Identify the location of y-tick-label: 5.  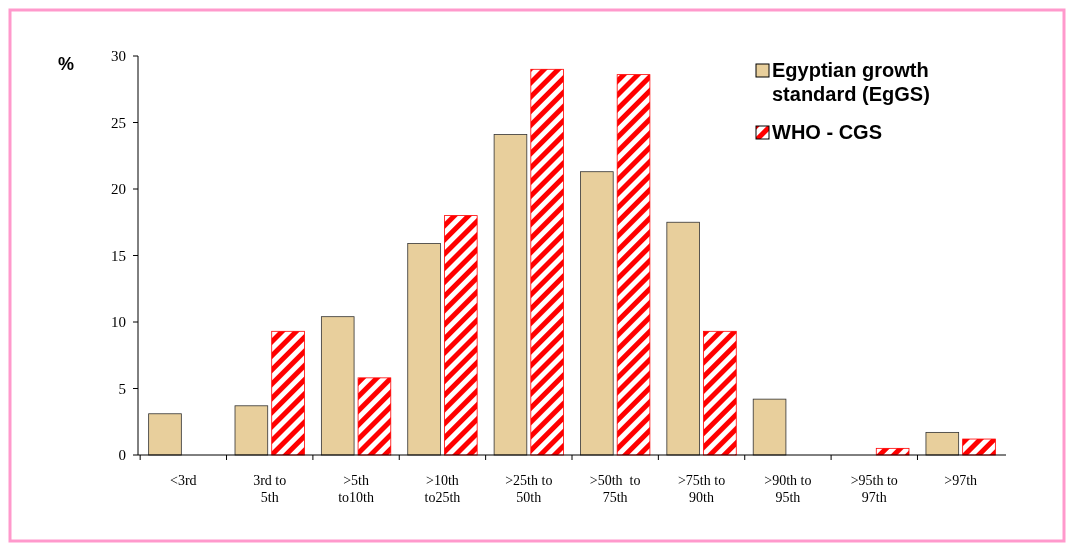
(122, 388).